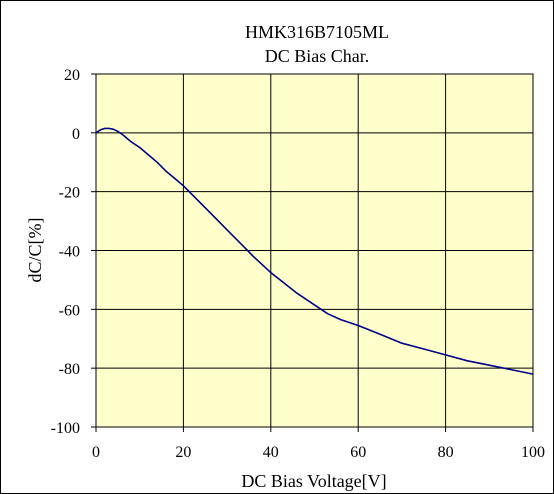 This screenshot has width=554, height=494. I want to click on x-axis-tick-labels: 0 20 40 60 80 100, so click(318, 444).